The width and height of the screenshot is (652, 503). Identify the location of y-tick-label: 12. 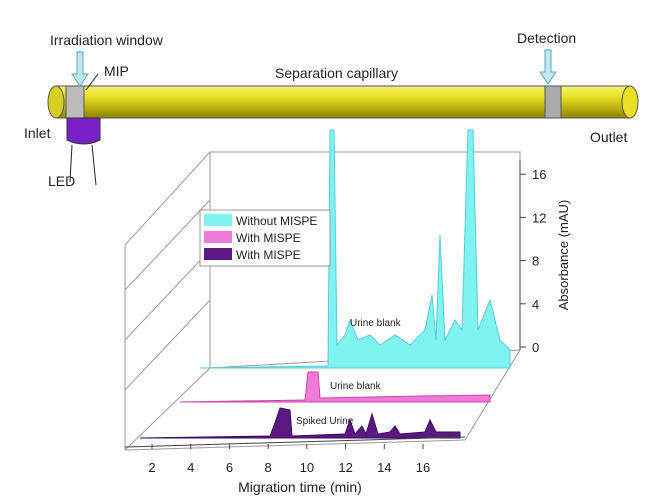
(539, 217).